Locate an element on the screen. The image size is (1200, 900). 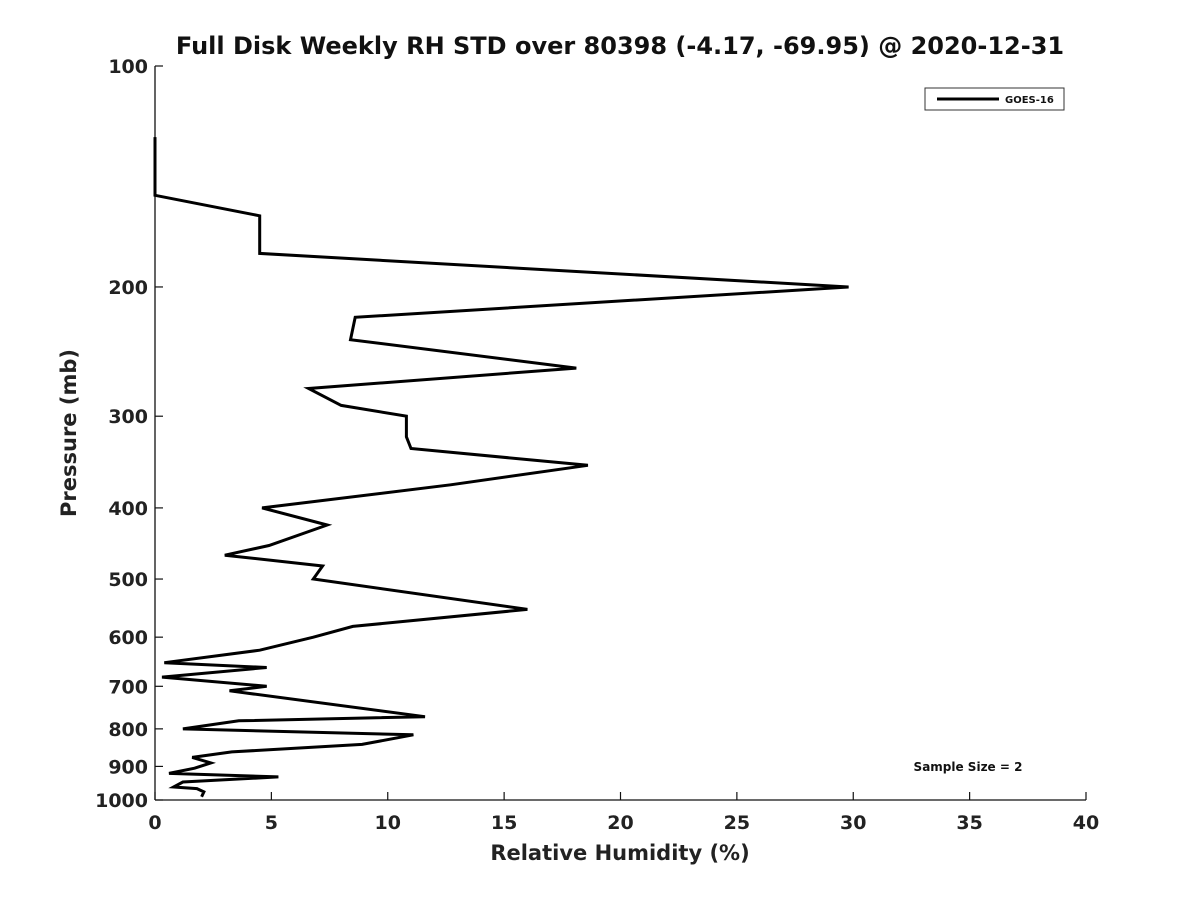
y-tick-label: 700 is located at coordinates (128, 687).